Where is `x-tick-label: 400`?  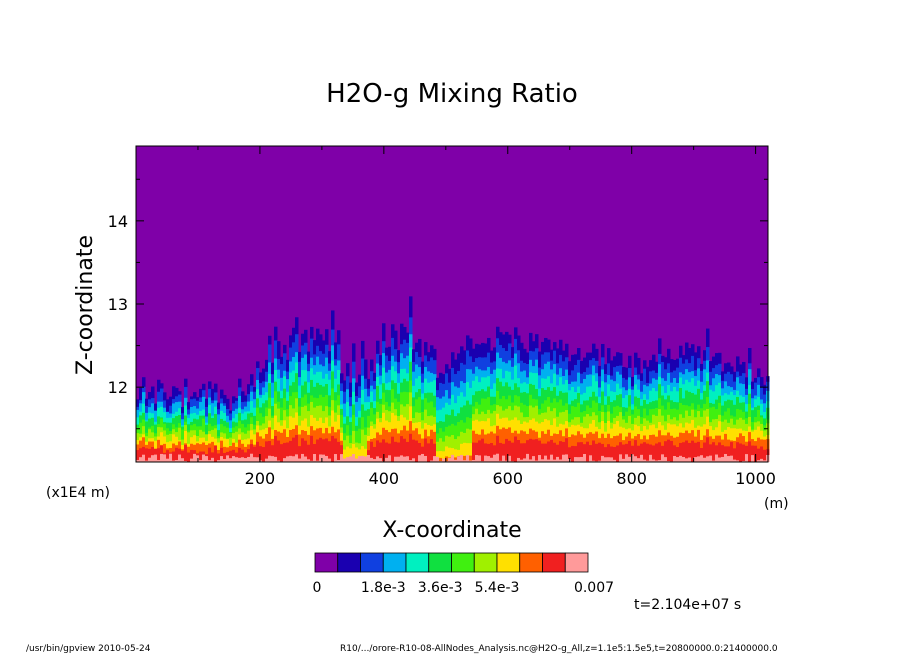 x-tick-label: 400 is located at coordinates (384, 478).